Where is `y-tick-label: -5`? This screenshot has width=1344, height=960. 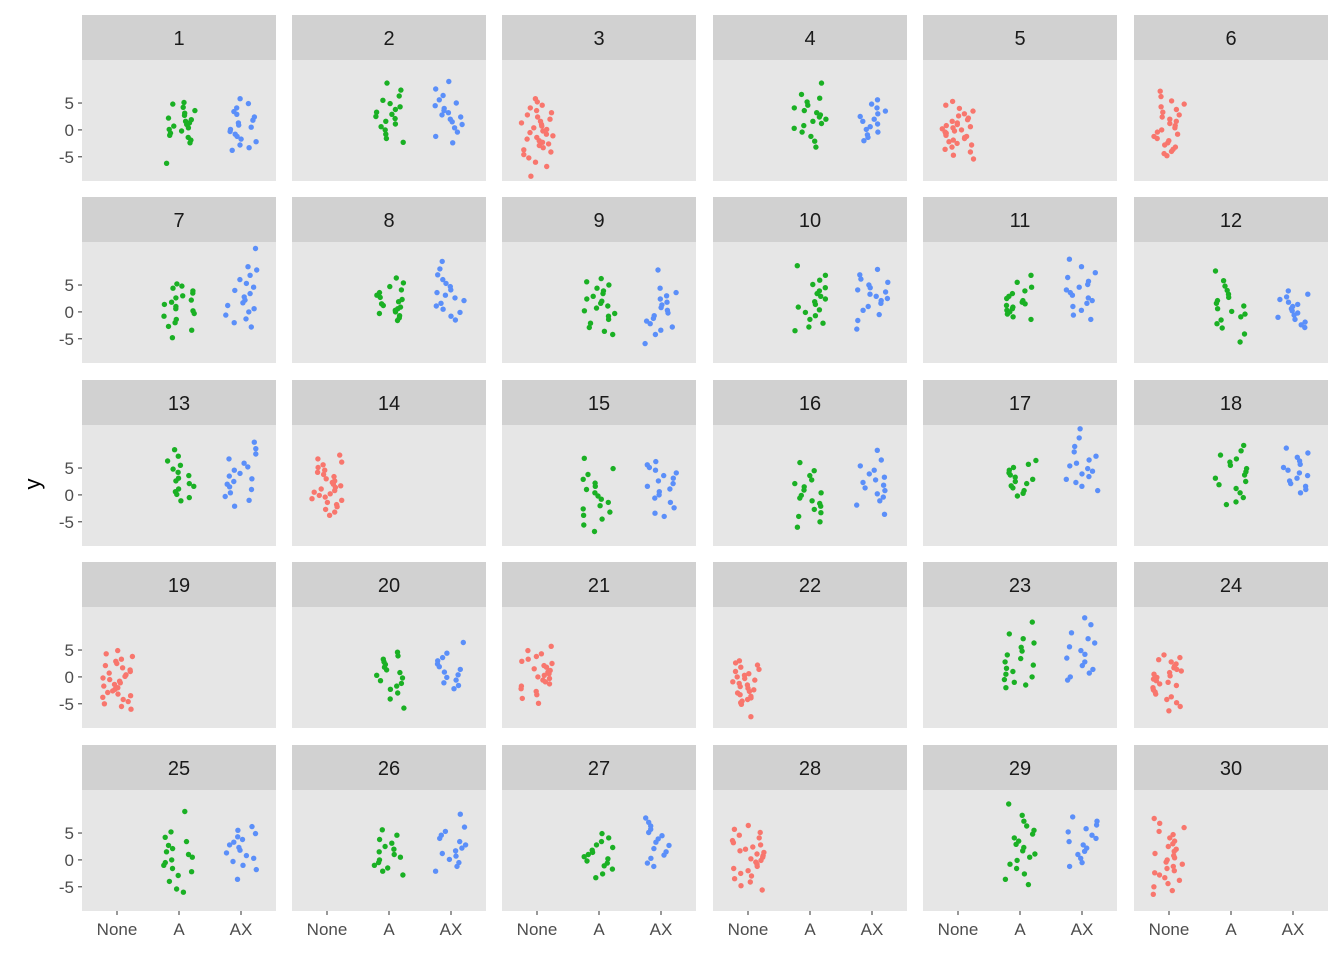 y-tick-label: -5 is located at coordinates (66, 522).